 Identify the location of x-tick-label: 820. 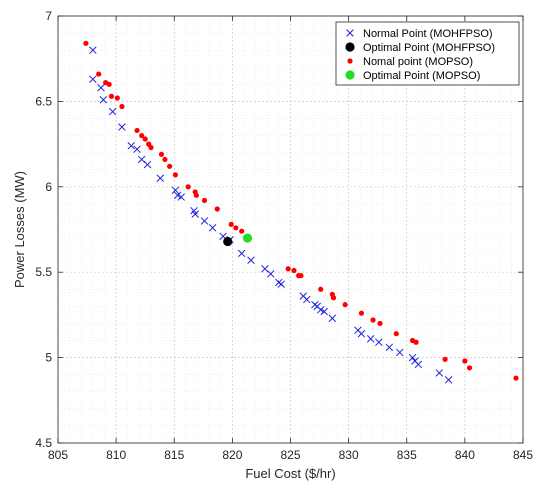
(232, 455).